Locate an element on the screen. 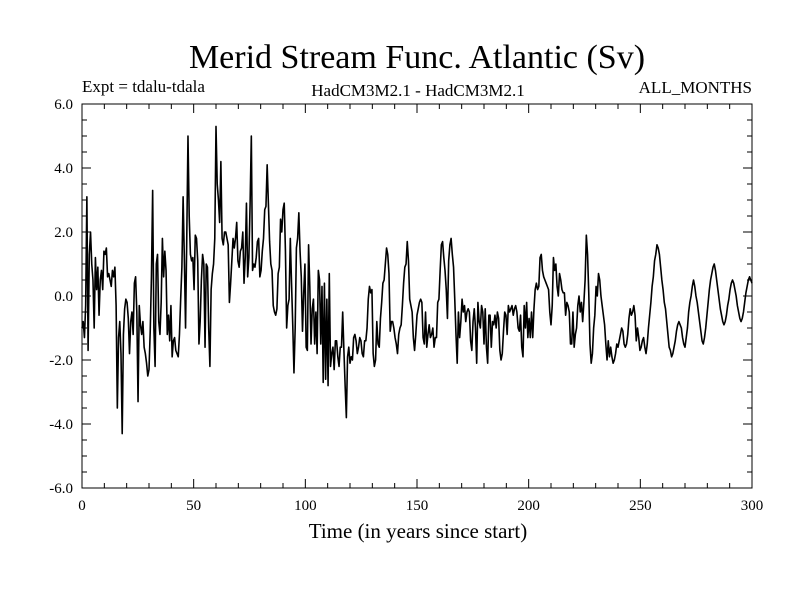  x-axis-label: Time (in years since start) is located at coordinates (418, 531).